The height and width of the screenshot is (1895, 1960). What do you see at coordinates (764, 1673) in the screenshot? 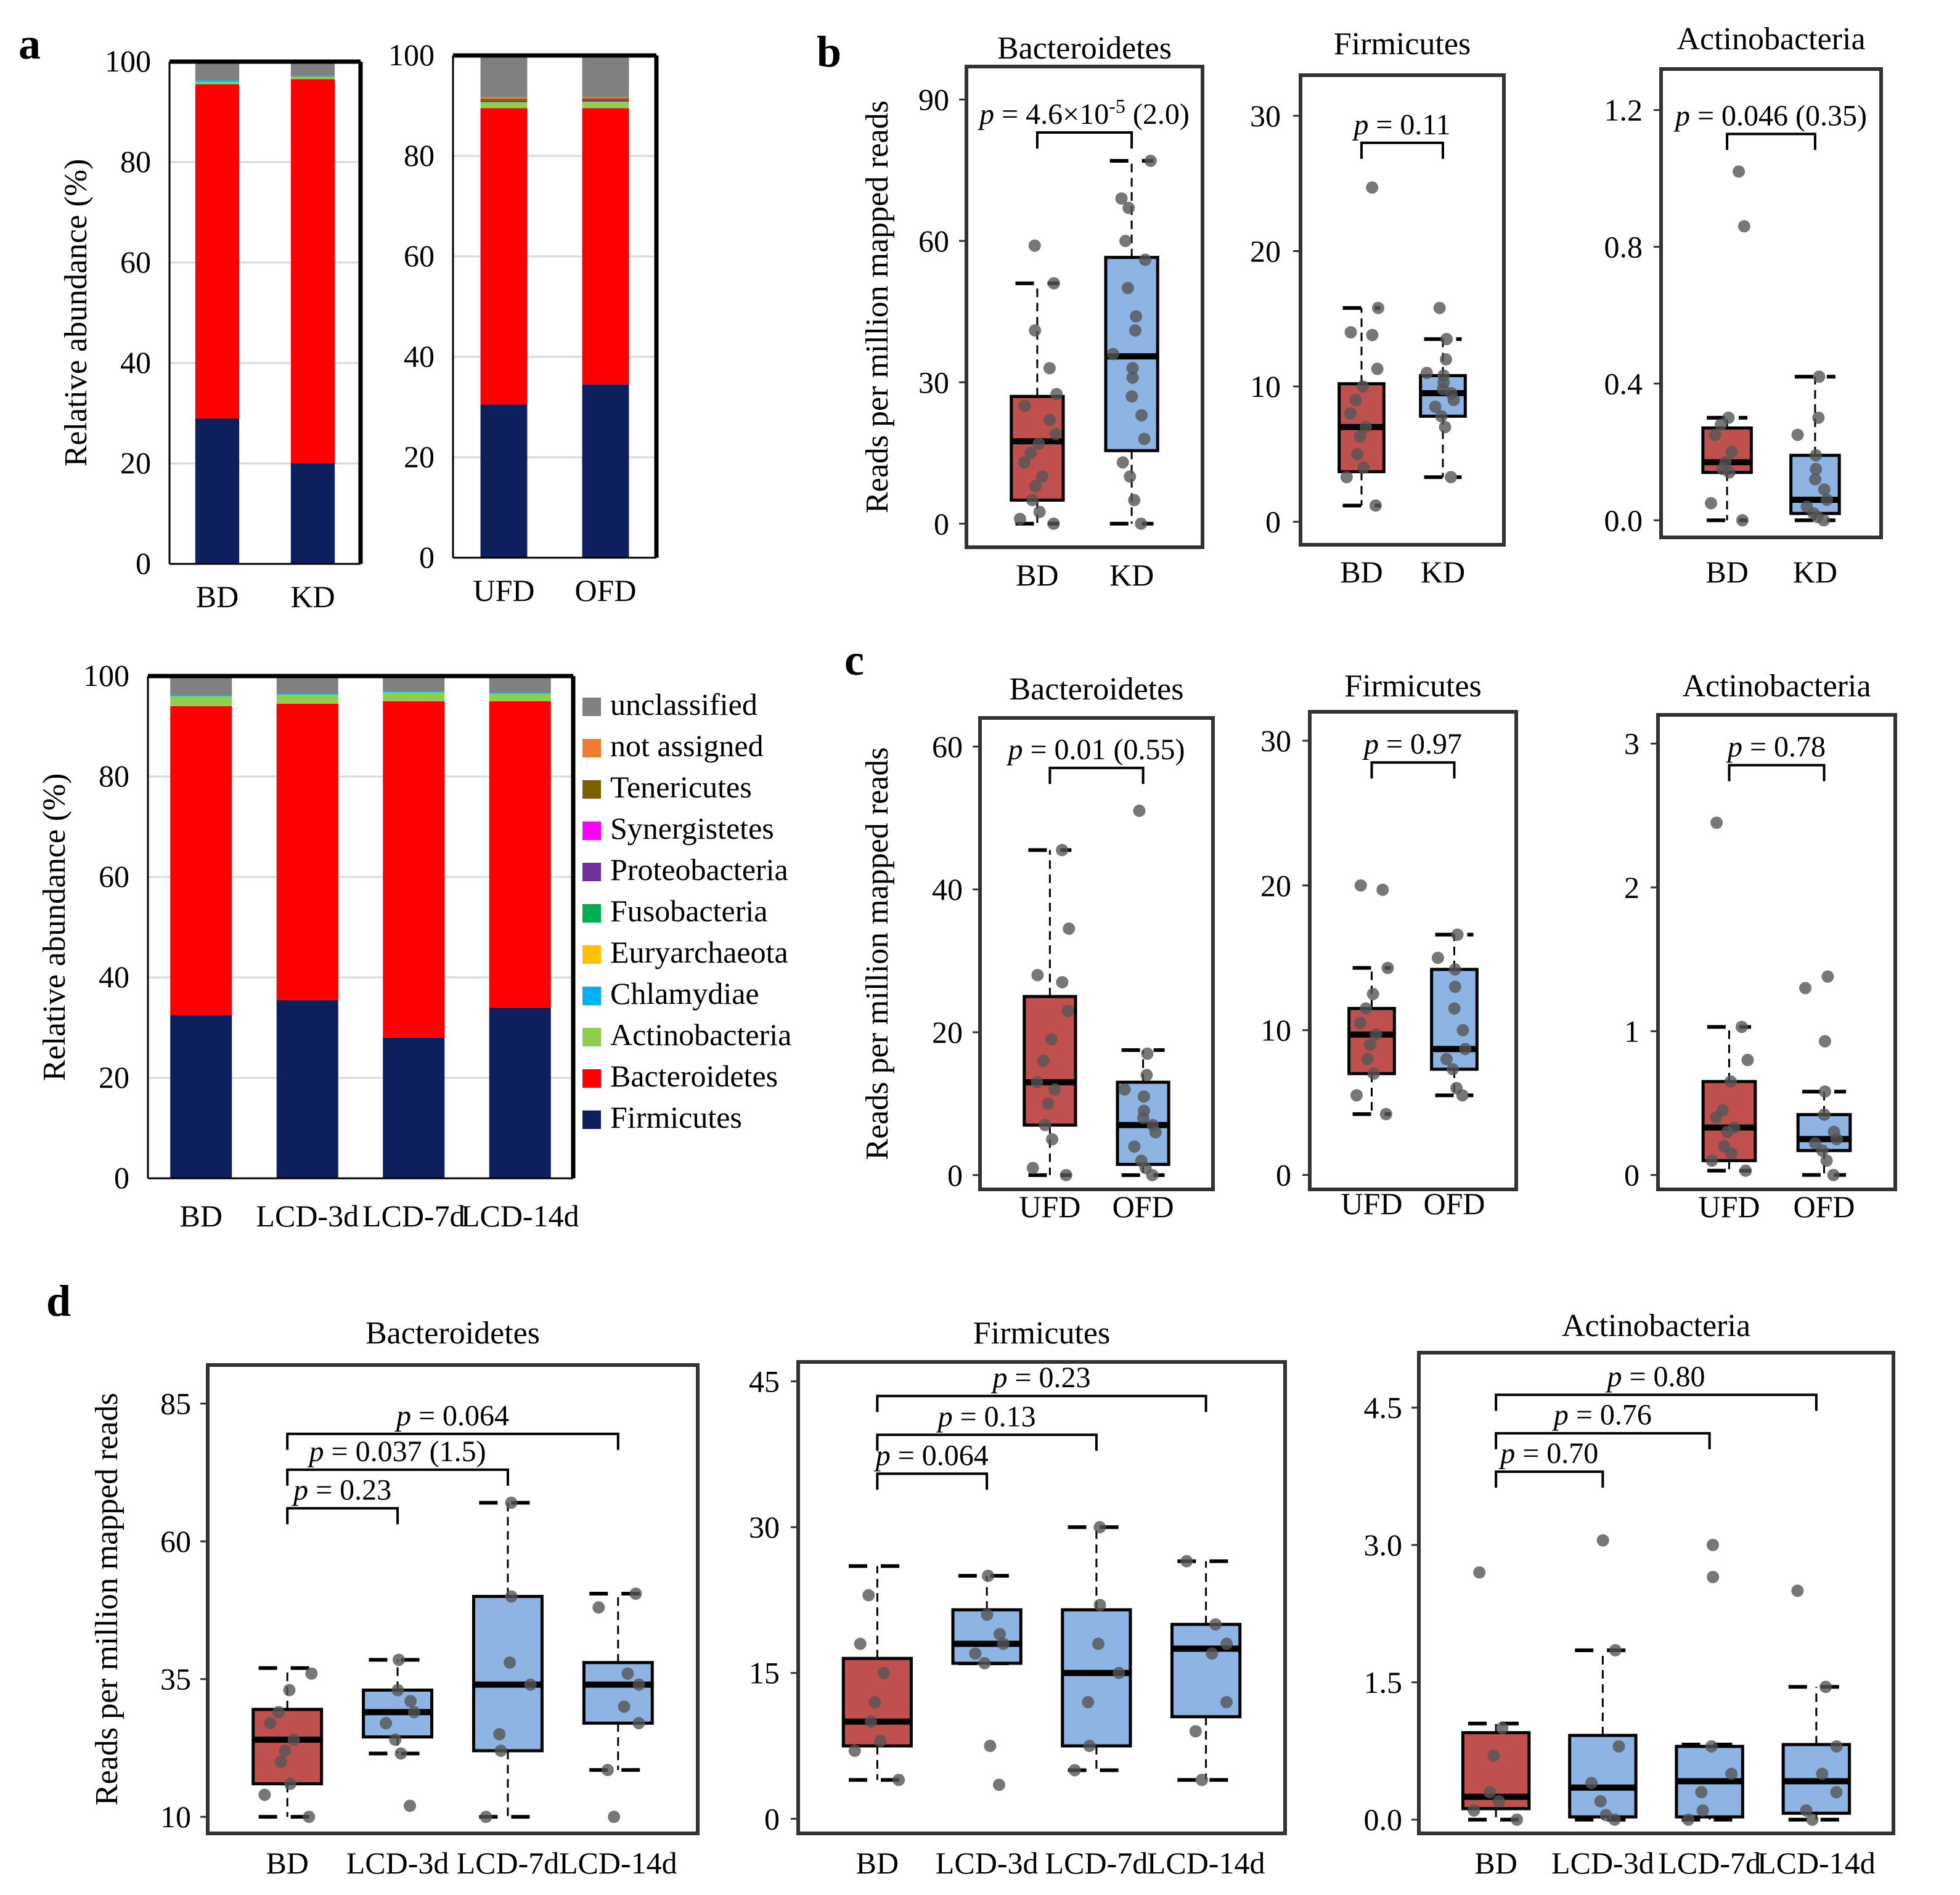
I see `y-tick-label: 15` at bounding box center [764, 1673].